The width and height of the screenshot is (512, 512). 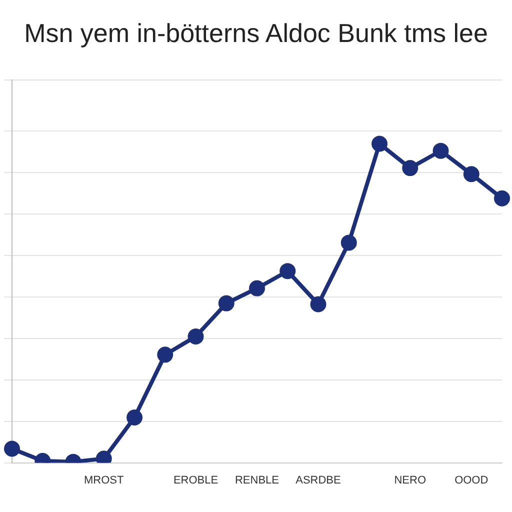 What do you see at coordinates (318, 480) in the screenshot?
I see `x-tick-label: ASRDBE` at bounding box center [318, 480].